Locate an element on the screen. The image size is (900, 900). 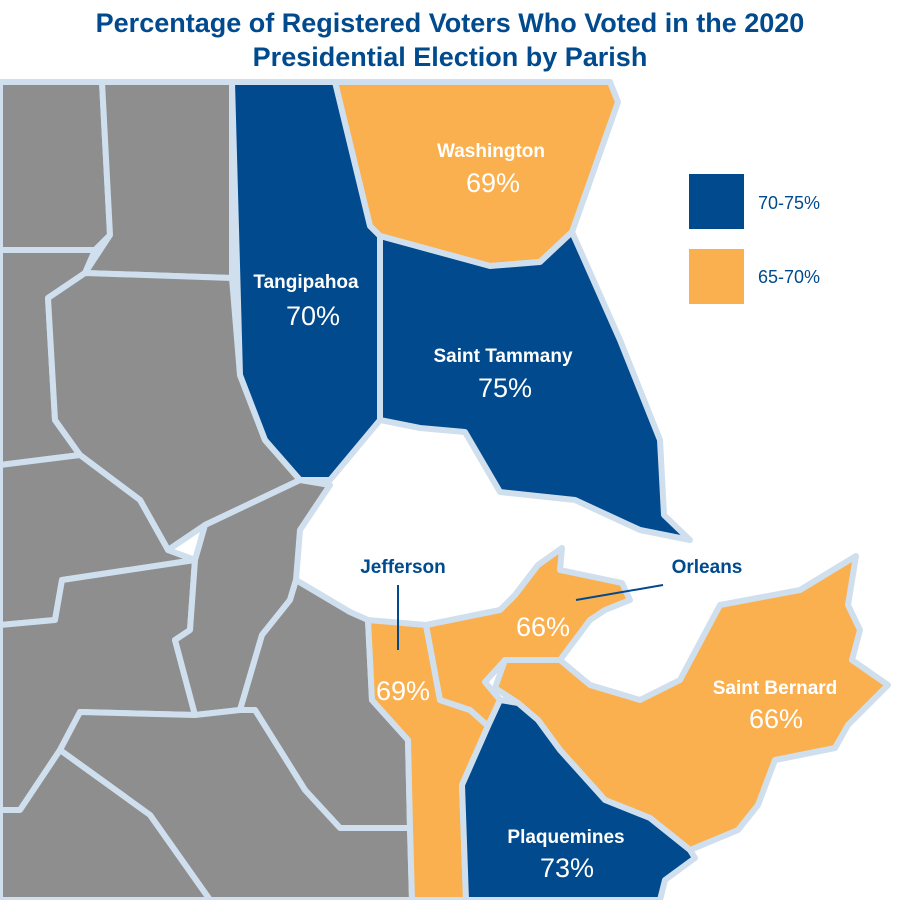
map-title-line-2: Presidential Election by Parish is located at coordinates (450, 57).